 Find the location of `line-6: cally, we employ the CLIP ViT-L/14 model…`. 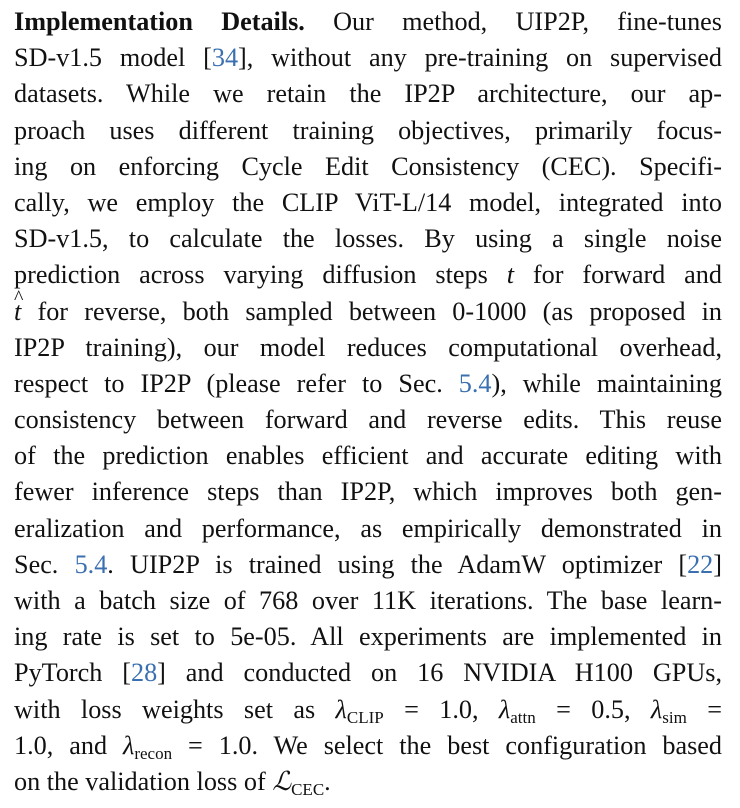

line-6: cally, we employ the CLIP ViT-L/14 model… is located at coordinates (368, 203).